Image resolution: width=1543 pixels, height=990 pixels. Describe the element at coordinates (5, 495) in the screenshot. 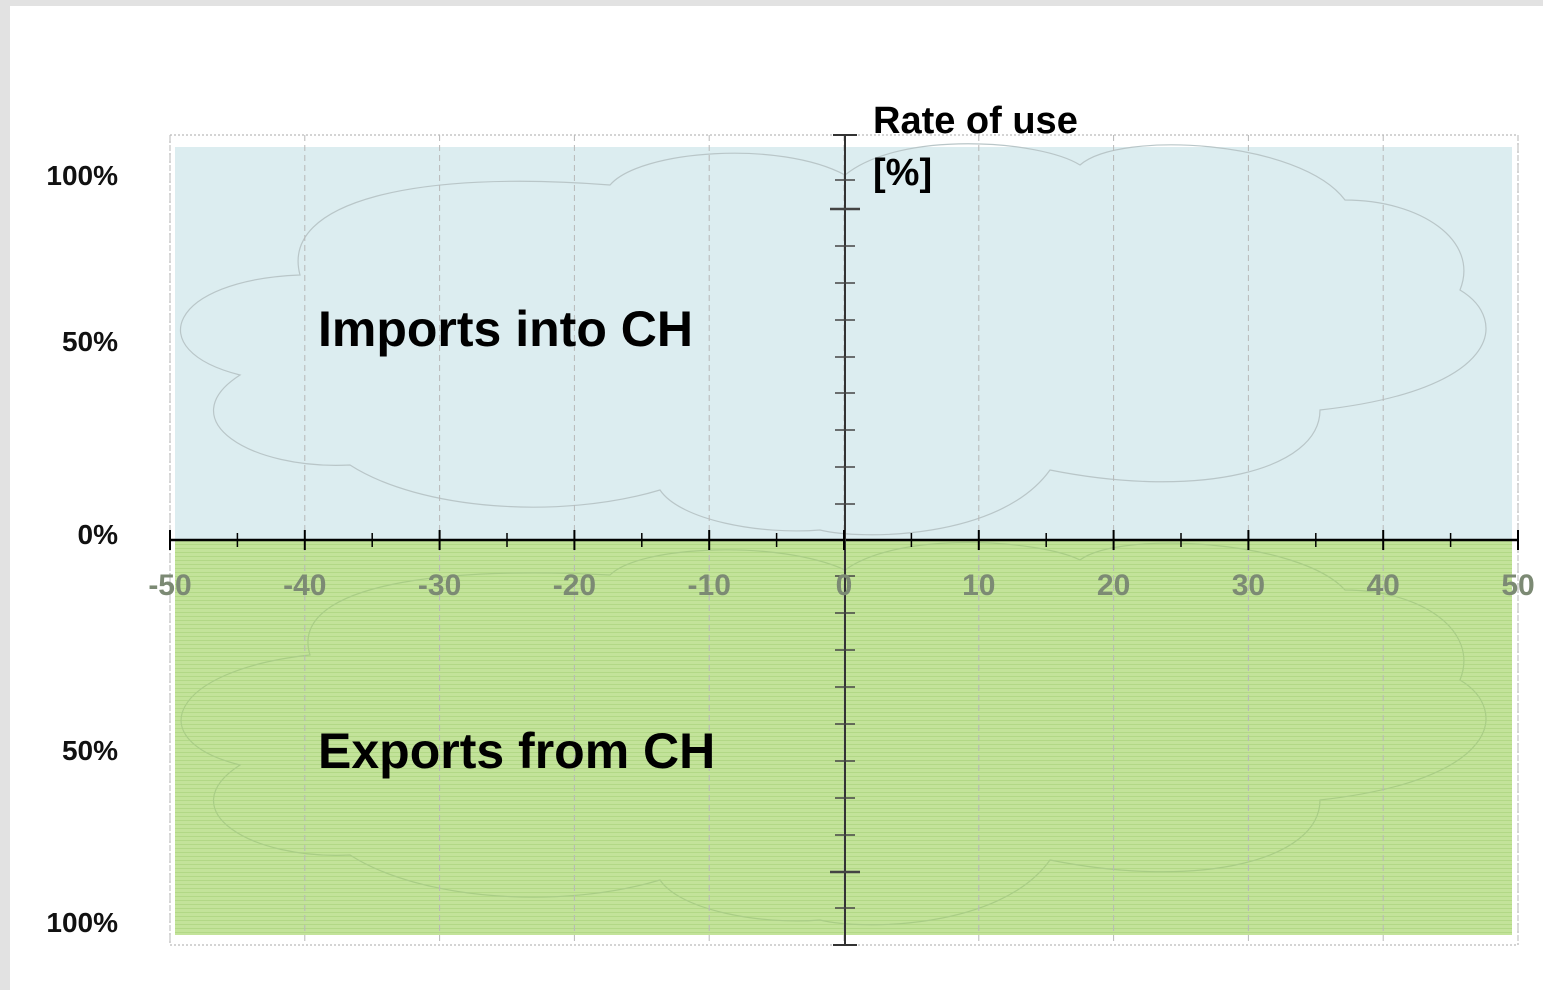

I see `left-border` at that location.